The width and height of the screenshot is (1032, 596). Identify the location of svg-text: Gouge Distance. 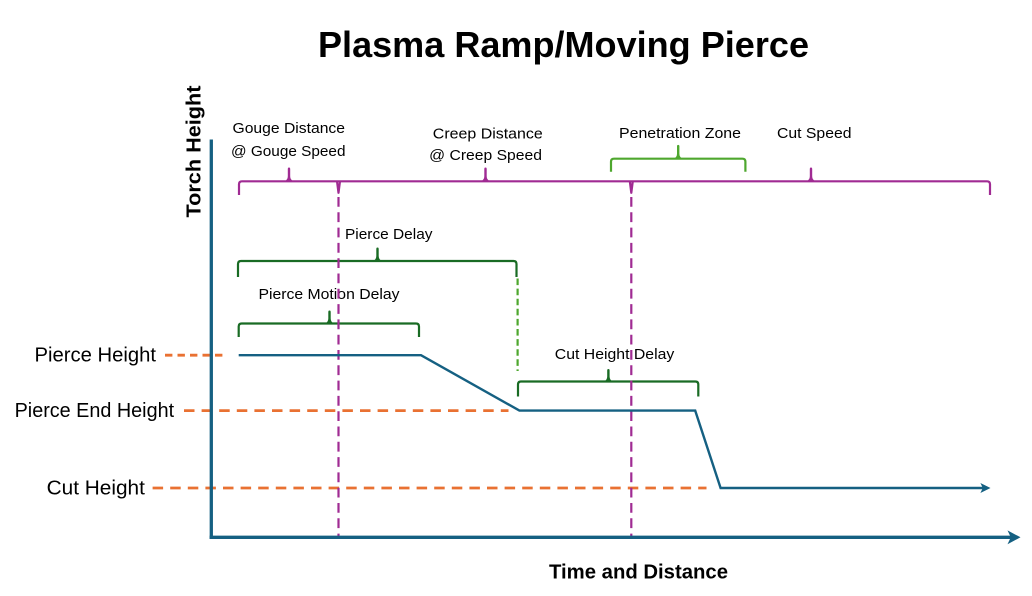
(289, 128).